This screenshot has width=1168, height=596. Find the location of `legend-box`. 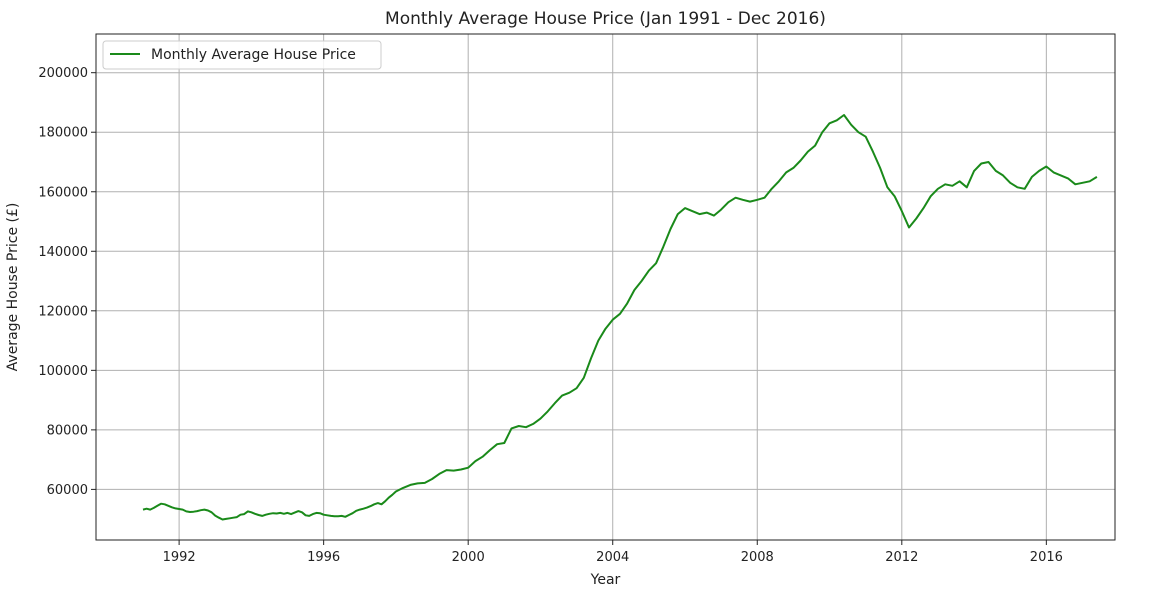

legend-box is located at coordinates (242, 55).